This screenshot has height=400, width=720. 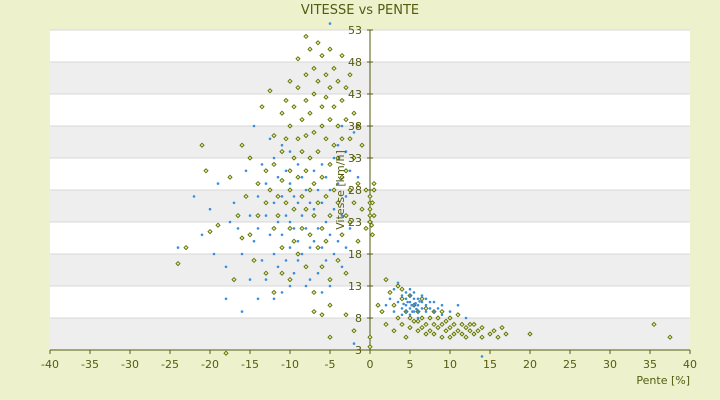 I want to click on x-tick-label: 40, so click(x=690, y=364).